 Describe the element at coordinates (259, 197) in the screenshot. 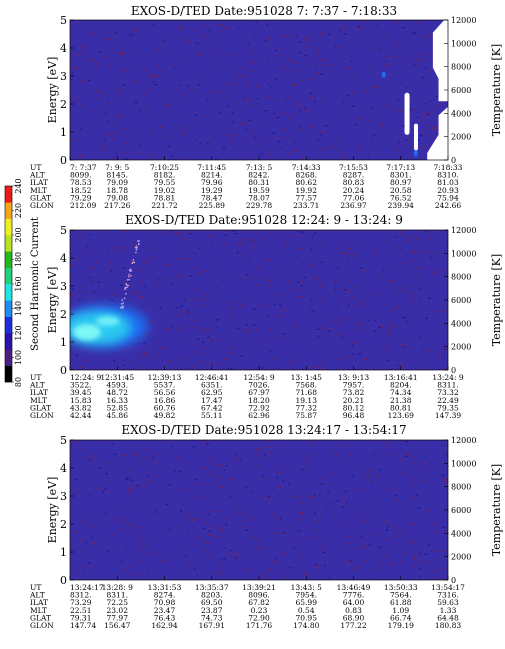

I see `orbit-cell: 78.07` at that location.